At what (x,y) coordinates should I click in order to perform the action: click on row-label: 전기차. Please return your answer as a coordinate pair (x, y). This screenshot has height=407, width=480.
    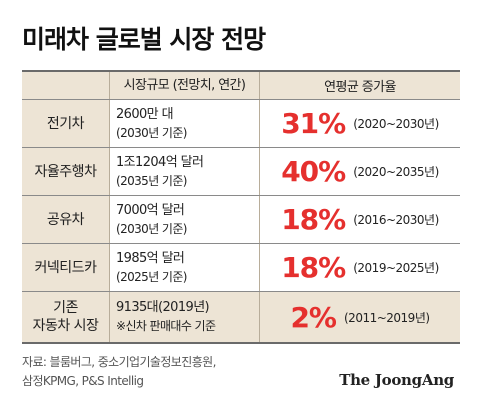
    Looking at the image, I should click on (66, 123).